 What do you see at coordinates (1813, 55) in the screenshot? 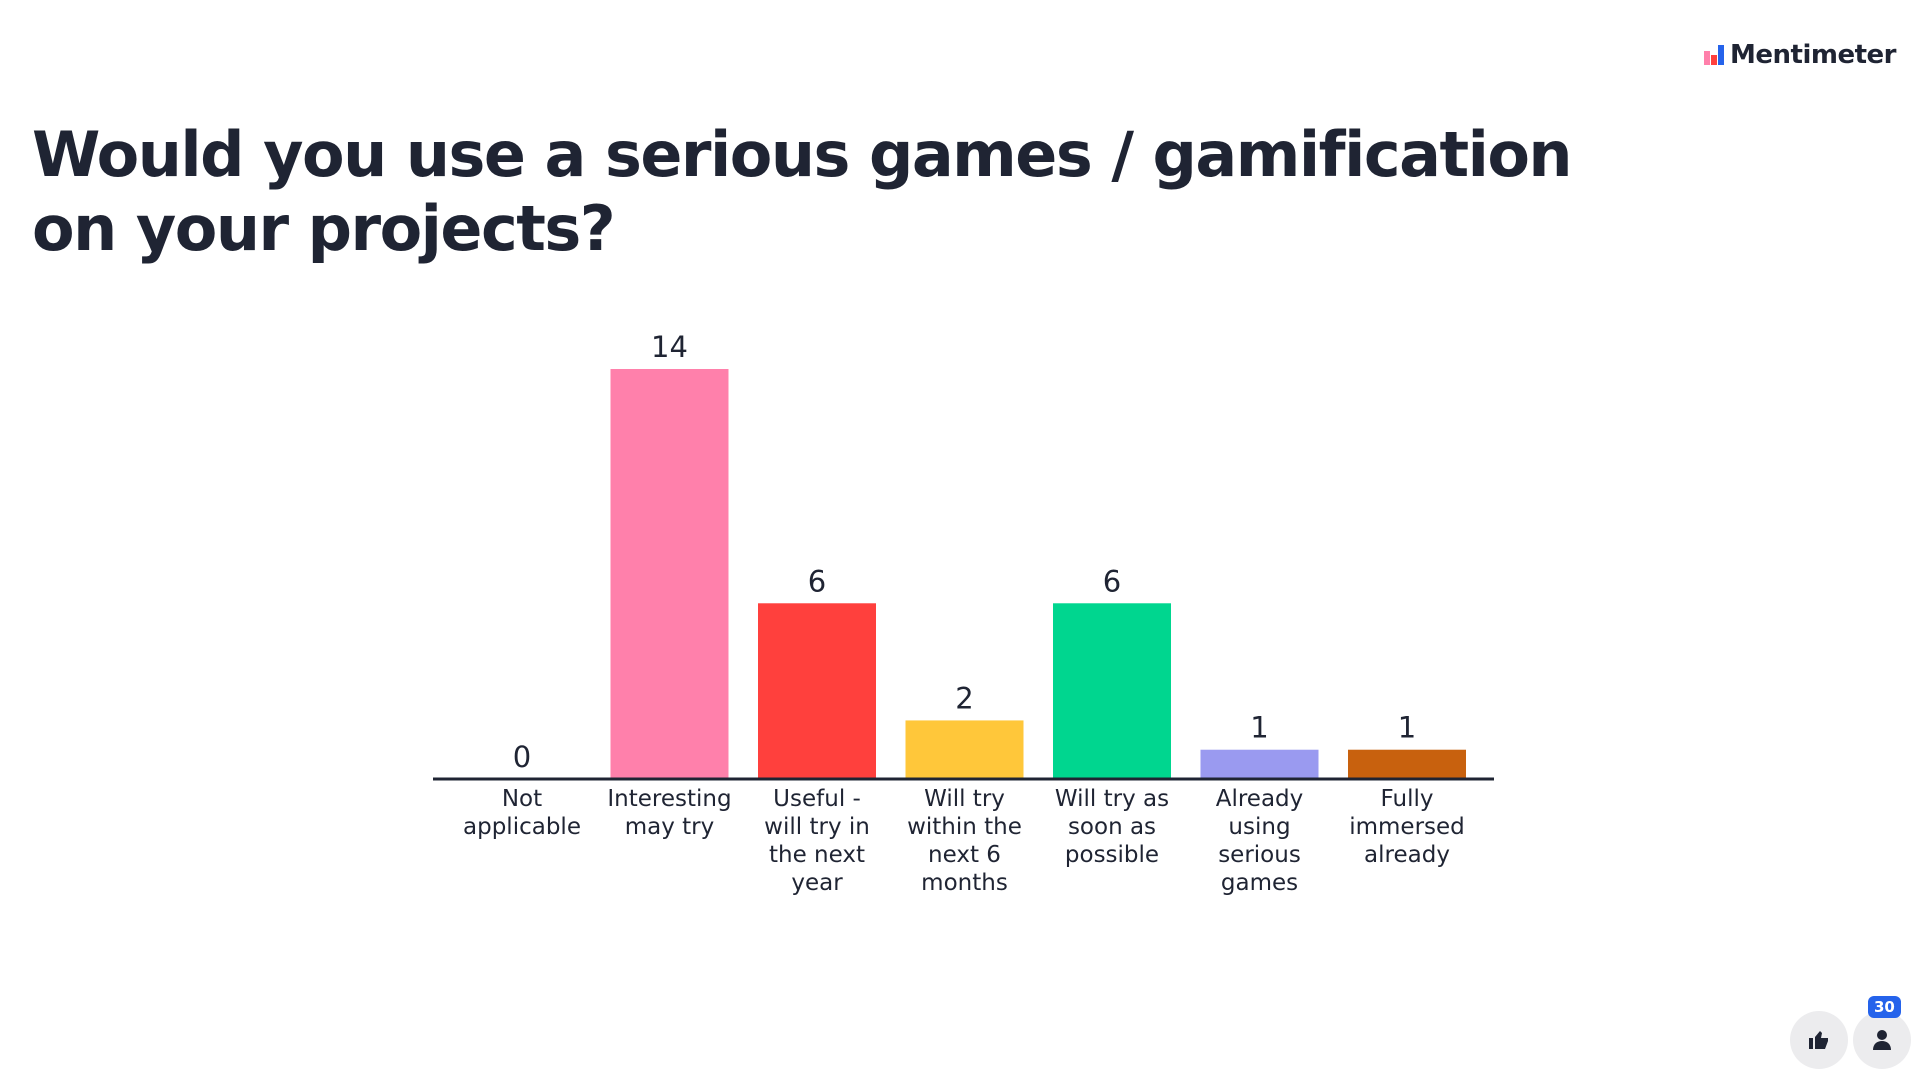
I see `brand-name: Mentimeter` at bounding box center [1813, 55].